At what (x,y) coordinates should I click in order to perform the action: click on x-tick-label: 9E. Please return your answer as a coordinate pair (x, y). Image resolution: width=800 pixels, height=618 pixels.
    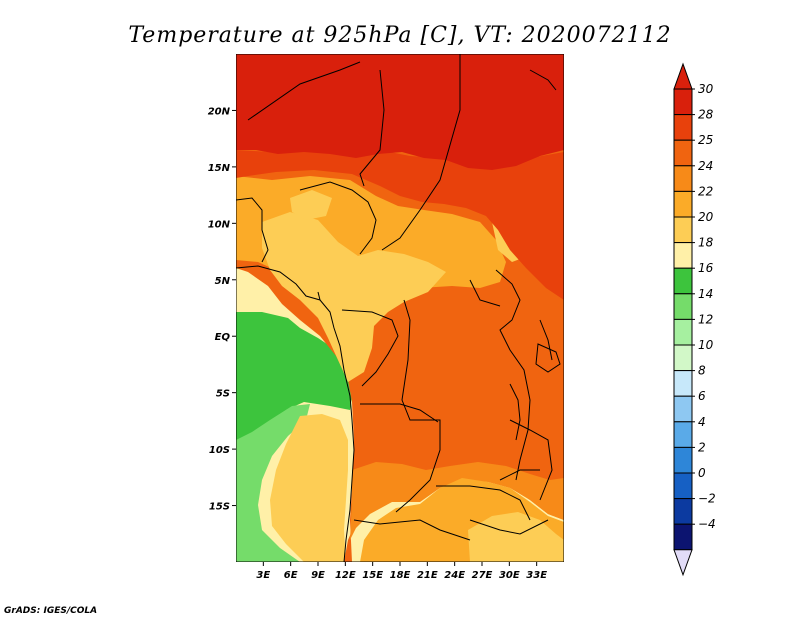
    Looking at the image, I should click on (318, 575).